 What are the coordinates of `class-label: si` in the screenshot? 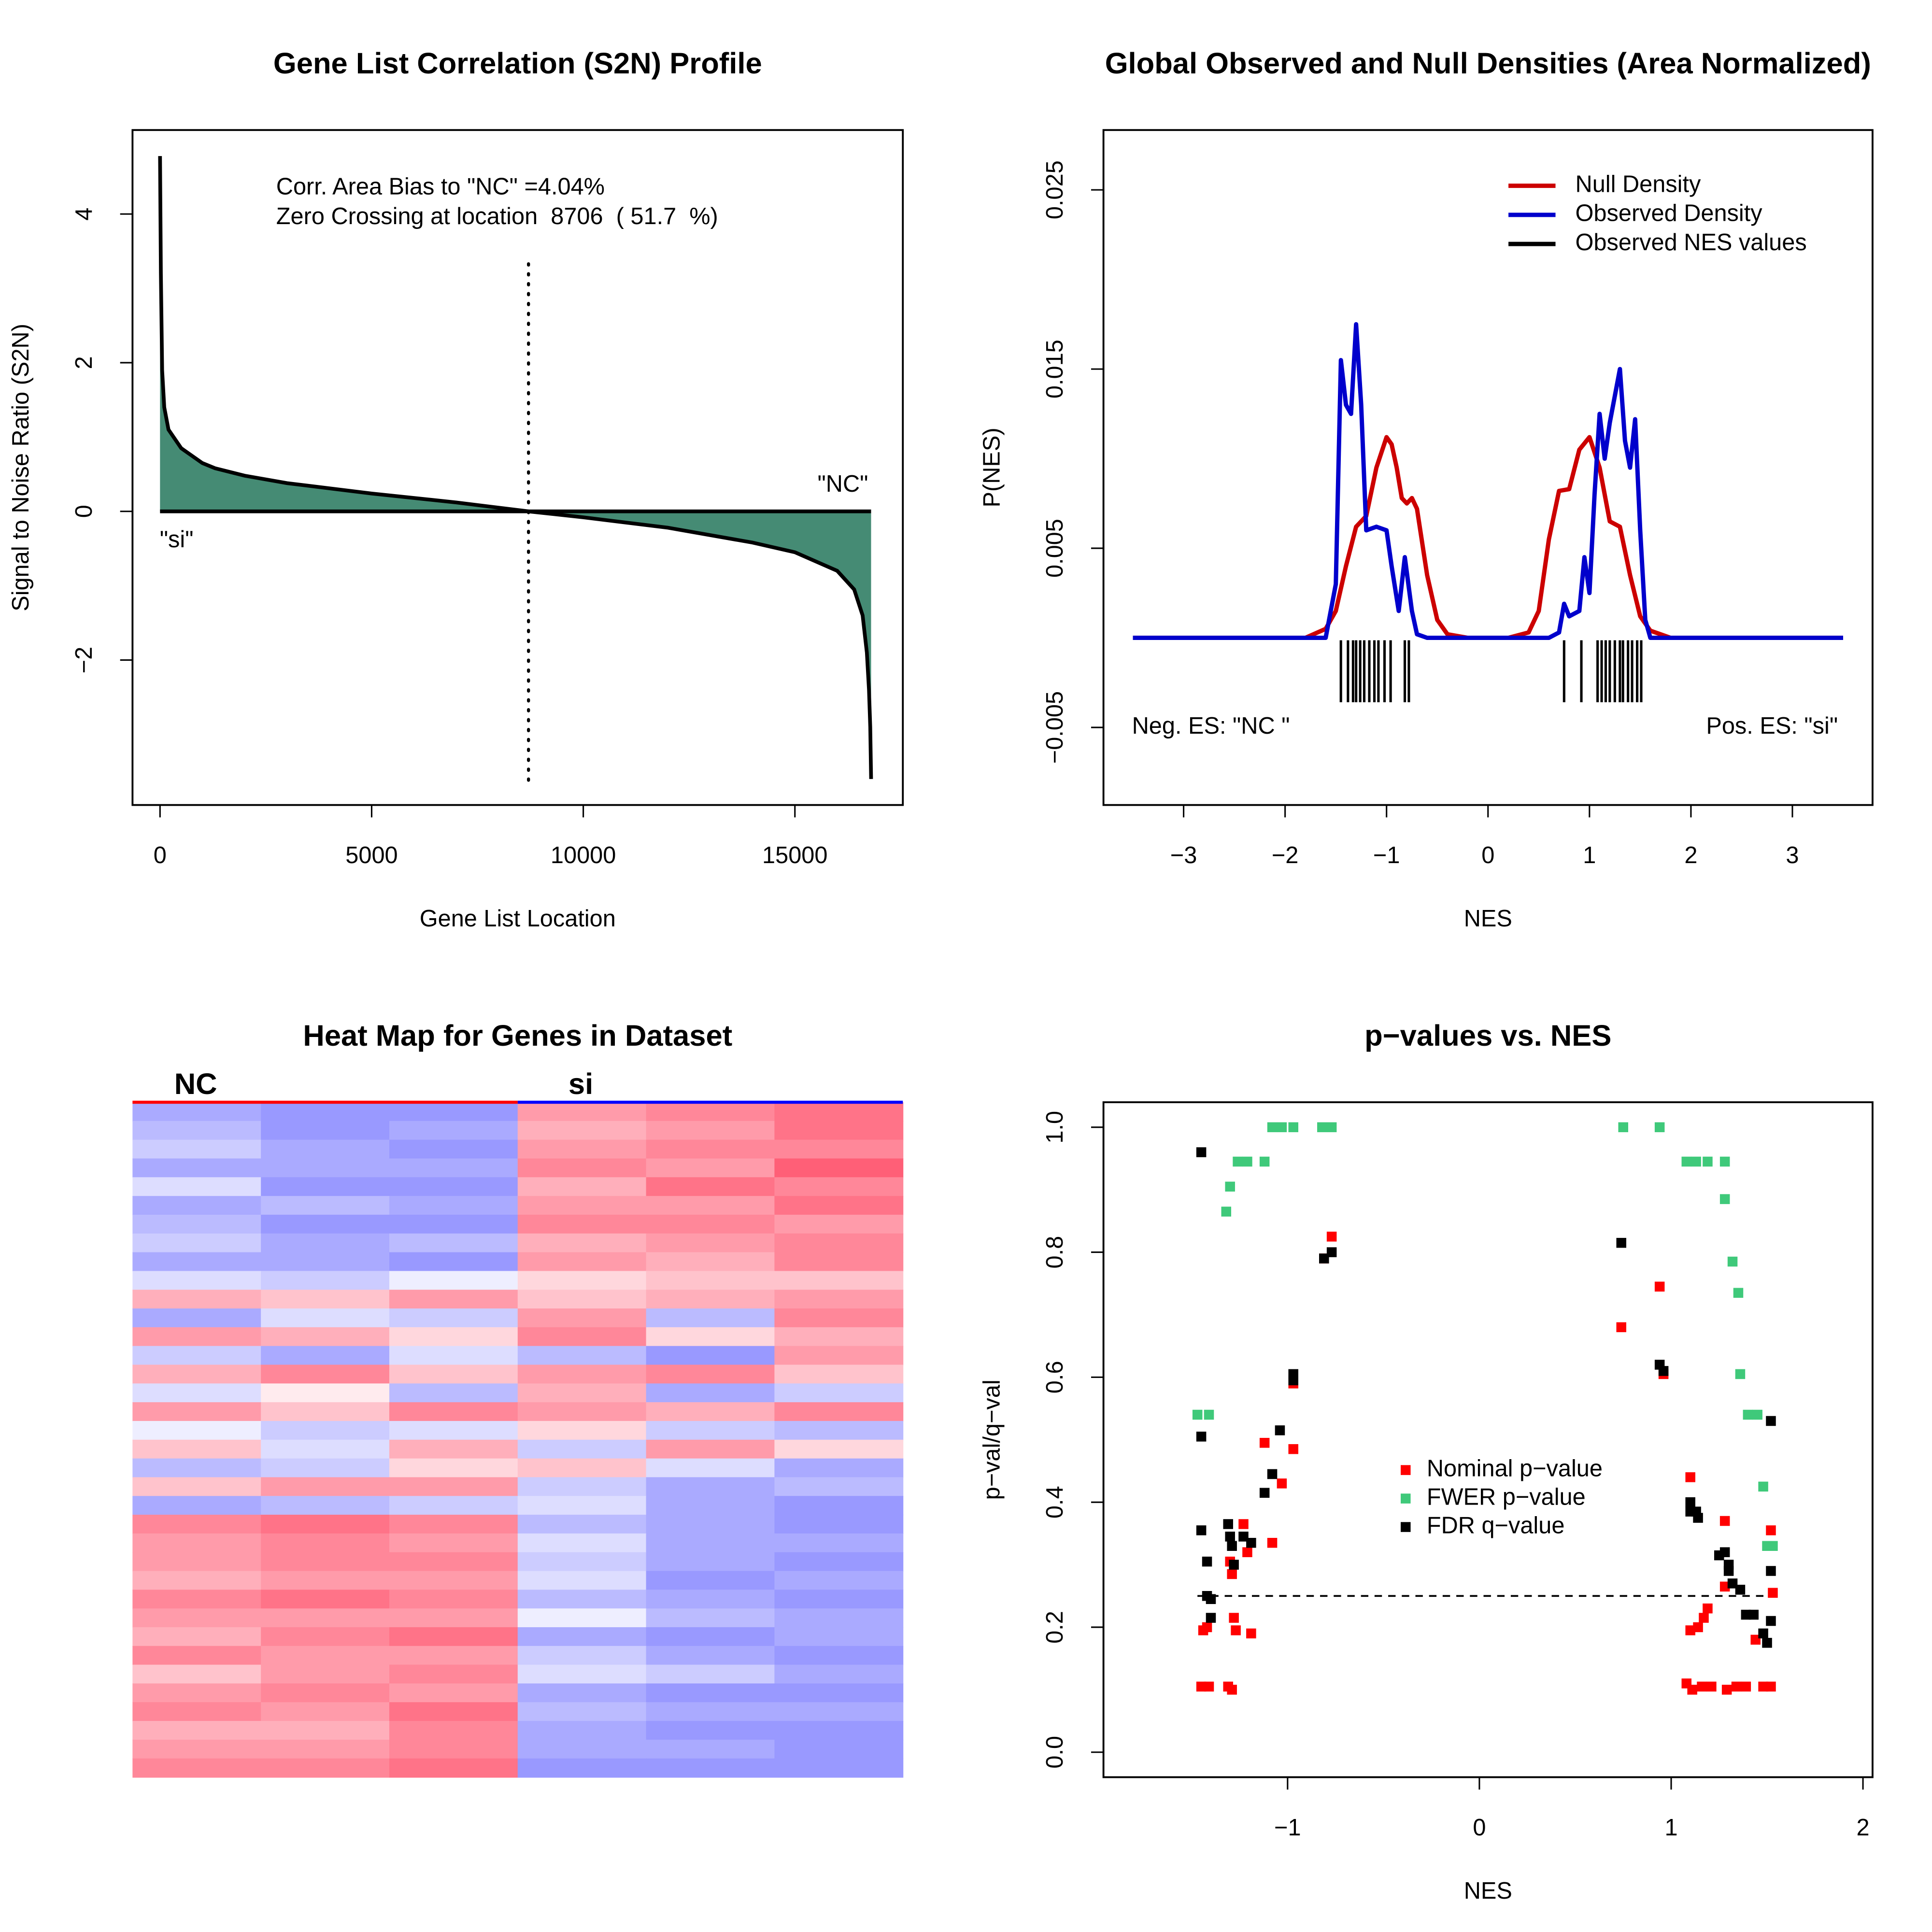 It's located at (580, 1084).